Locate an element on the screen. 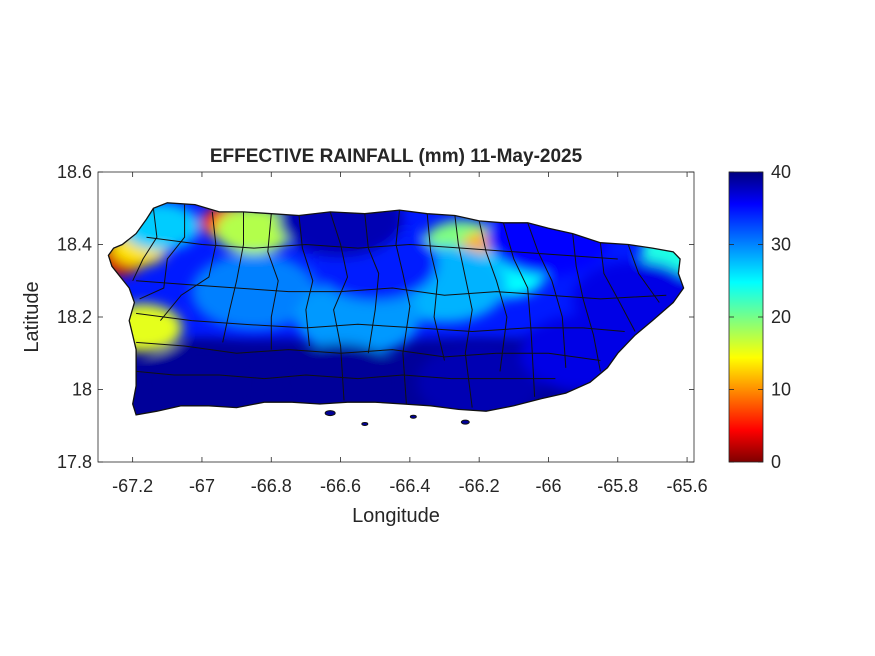 This screenshot has height=656, width=875. x-tick-label: -67 is located at coordinates (202, 486).